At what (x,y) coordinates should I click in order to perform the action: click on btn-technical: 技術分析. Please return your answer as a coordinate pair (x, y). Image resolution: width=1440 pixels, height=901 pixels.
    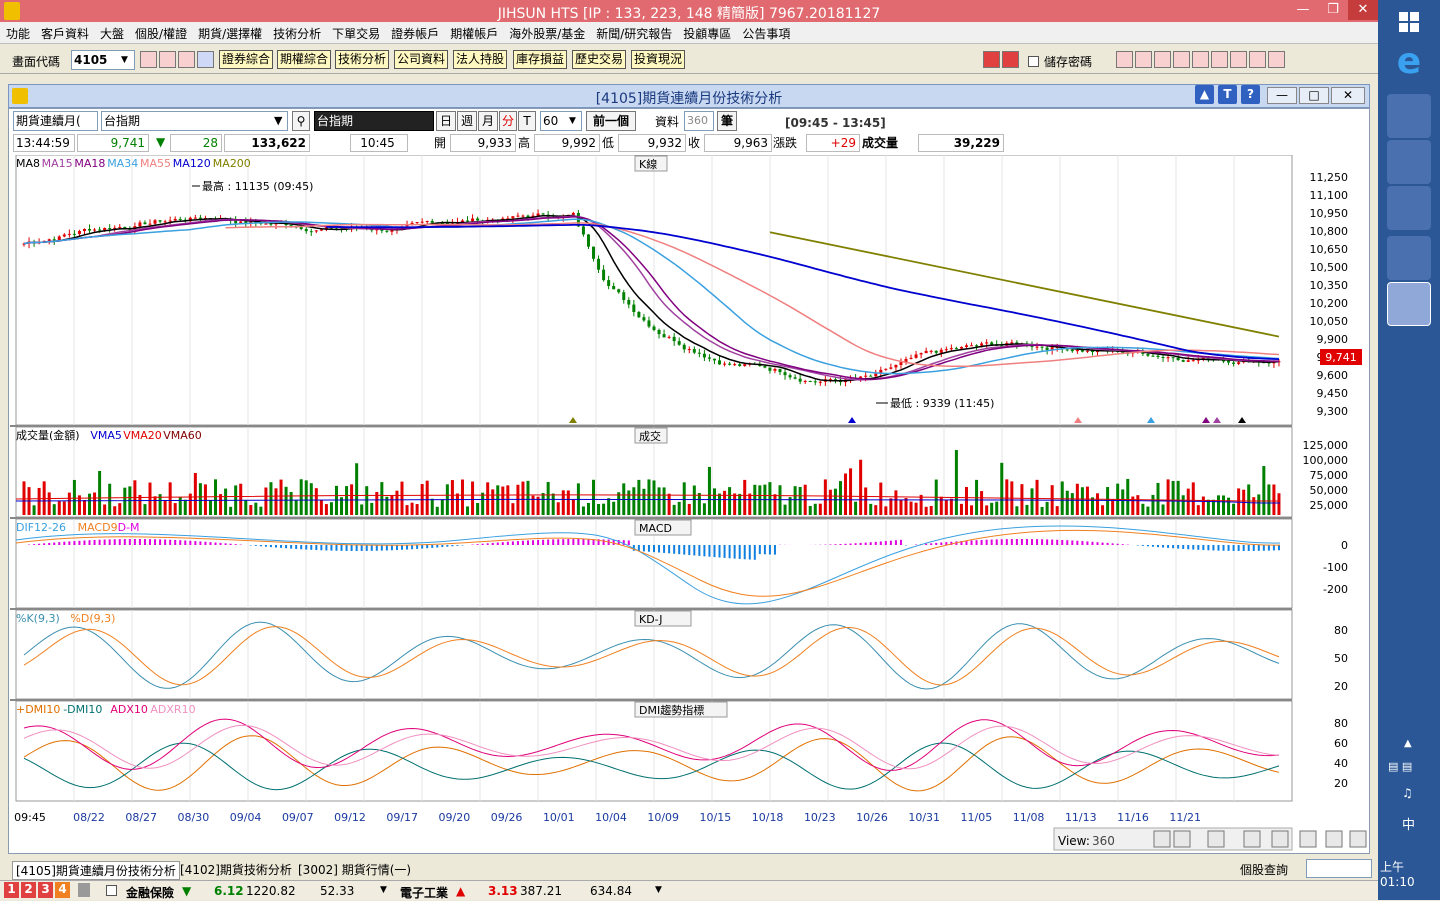
    Looking at the image, I should click on (362, 59).